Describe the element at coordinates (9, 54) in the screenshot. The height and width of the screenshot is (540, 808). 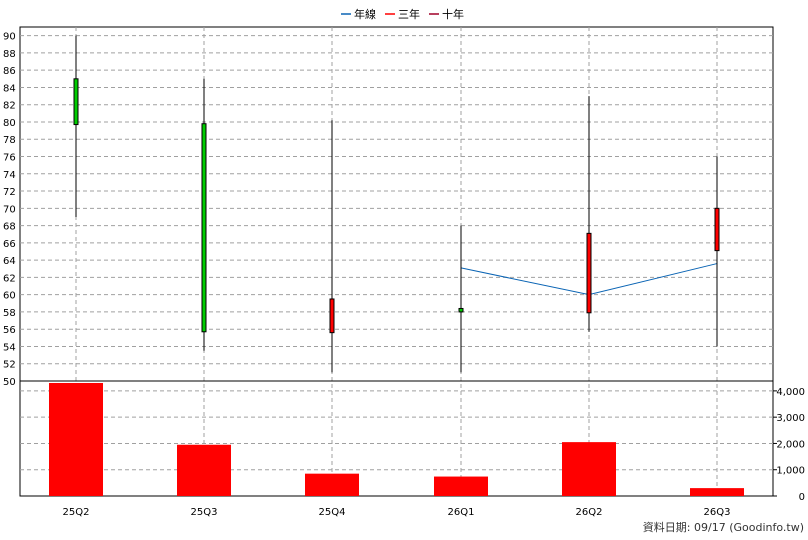
I see `price-tick-label: 88` at that location.